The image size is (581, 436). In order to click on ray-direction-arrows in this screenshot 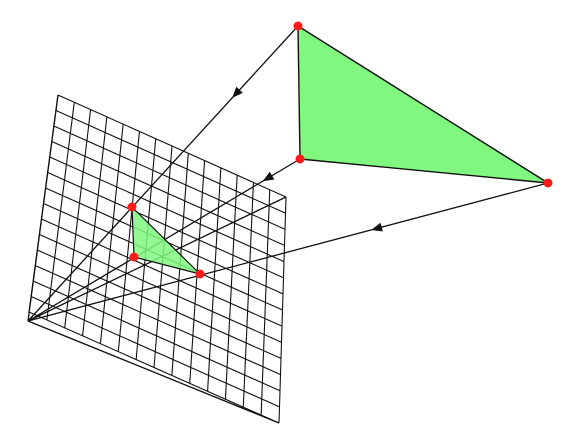, I will do `click(307, 159)`.